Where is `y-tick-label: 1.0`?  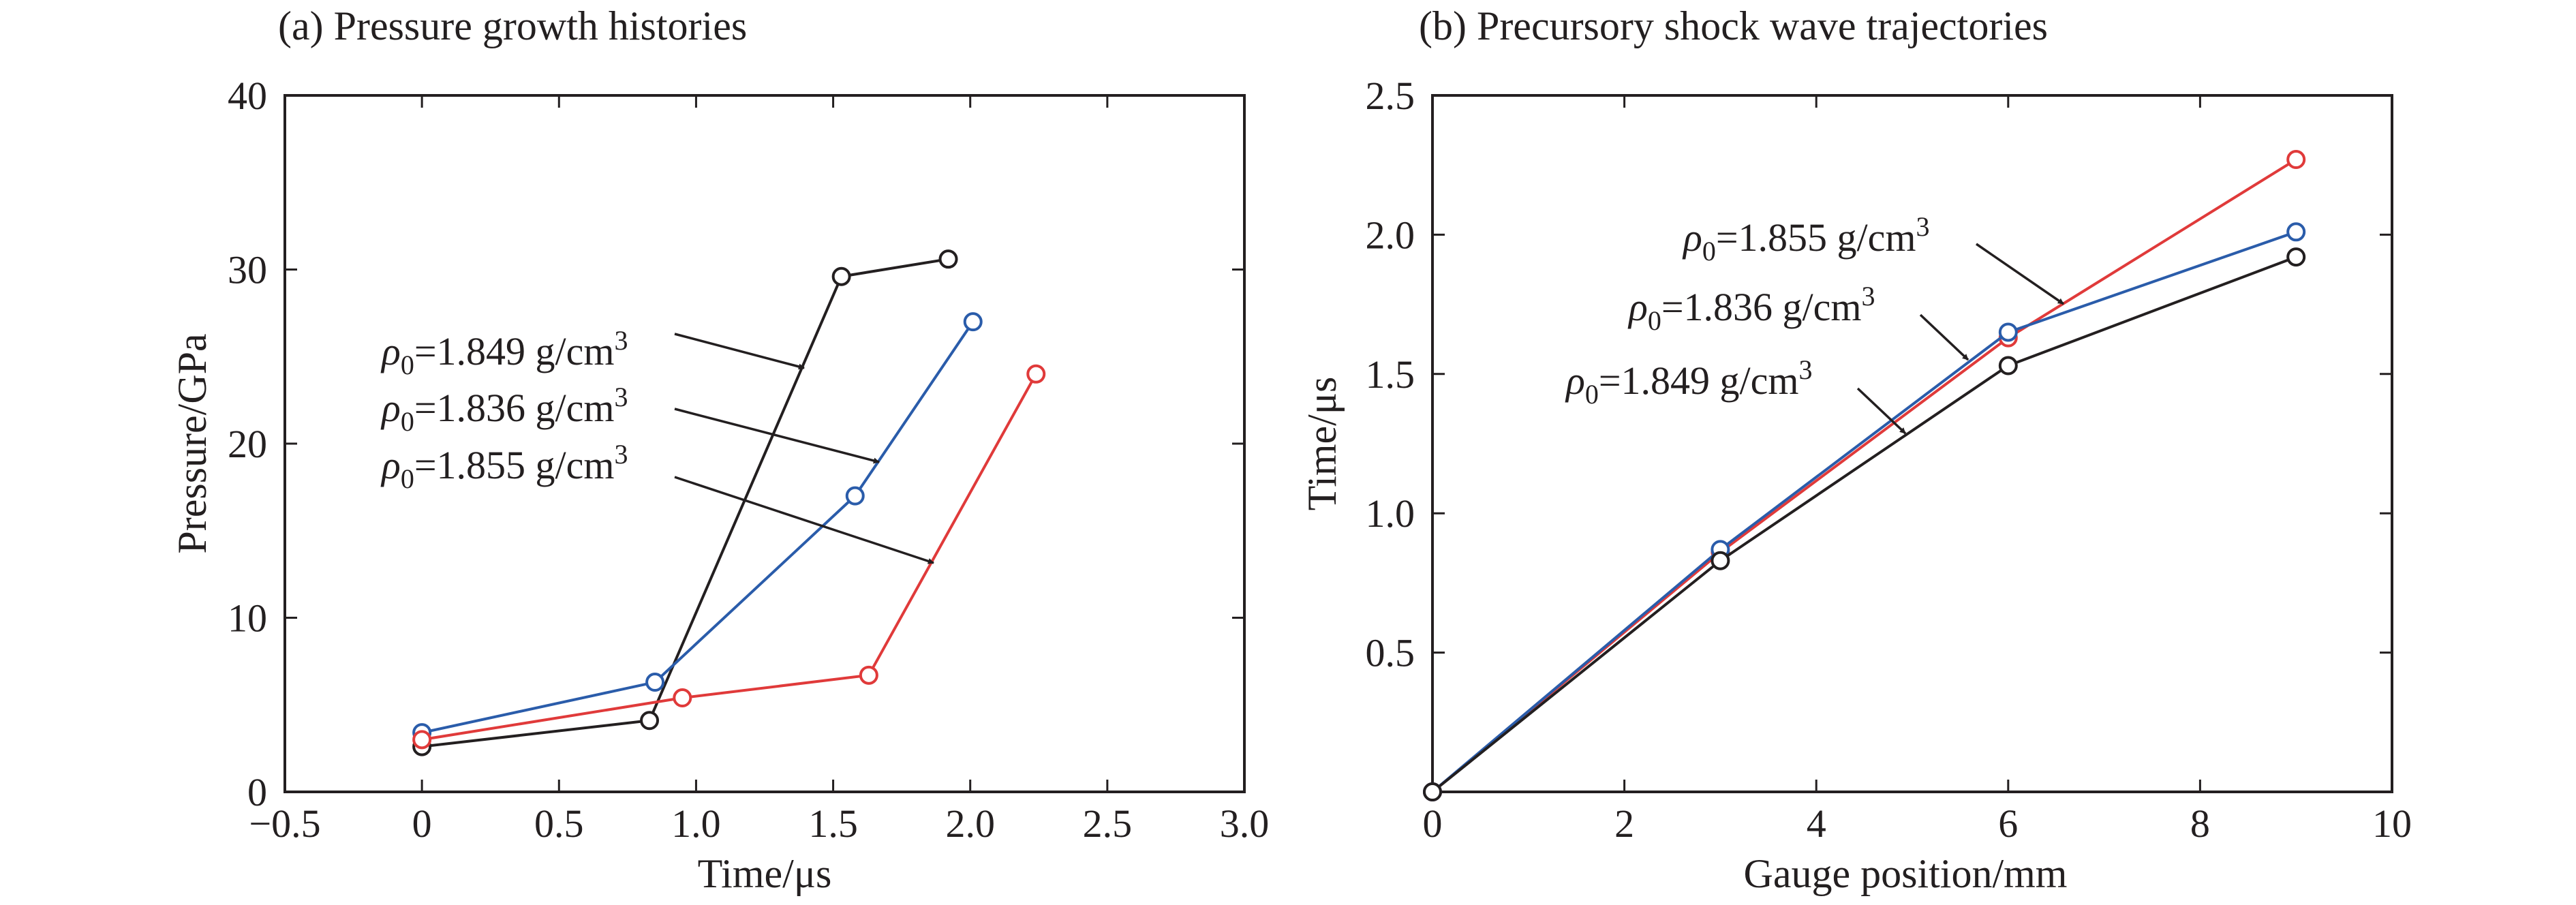 y-tick-label: 1.0 is located at coordinates (1390, 513).